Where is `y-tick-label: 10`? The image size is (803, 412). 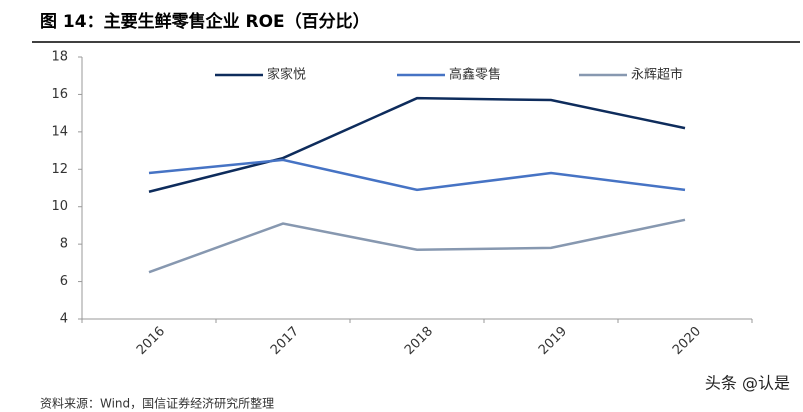 y-tick-label: 10 is located at coordinates (59, 206).